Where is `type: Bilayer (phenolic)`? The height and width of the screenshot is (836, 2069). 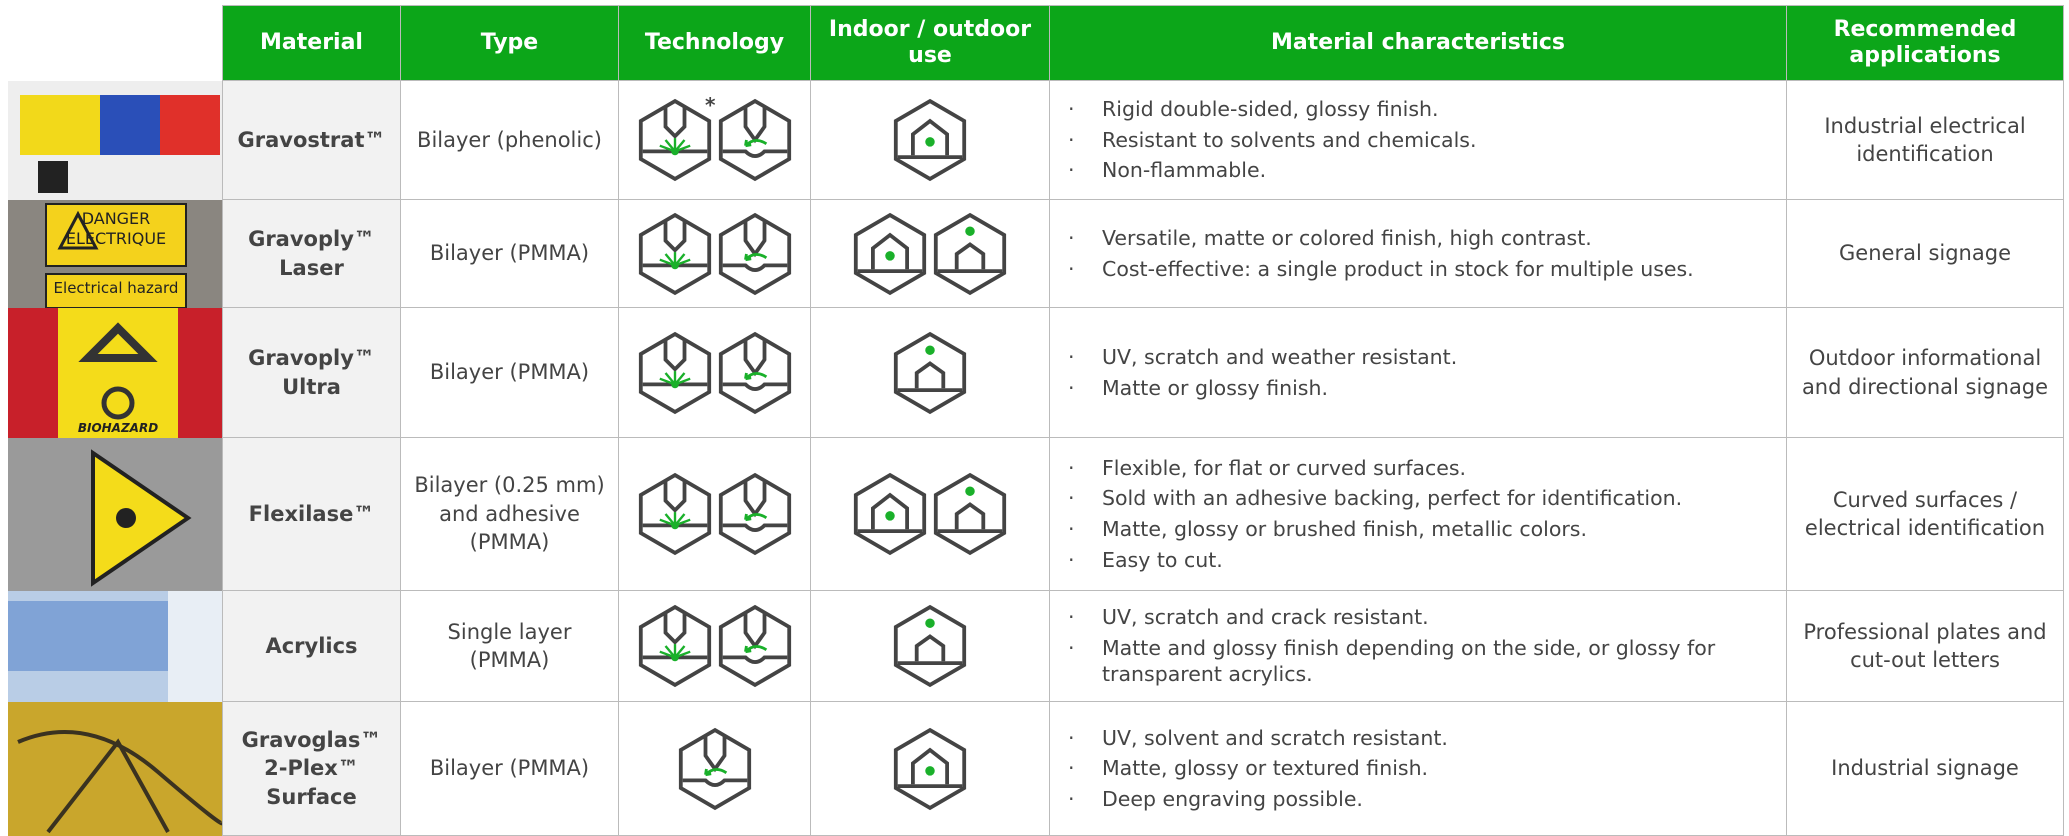 type: Bilayer (phenolic) is located at coordinates (509, 140).